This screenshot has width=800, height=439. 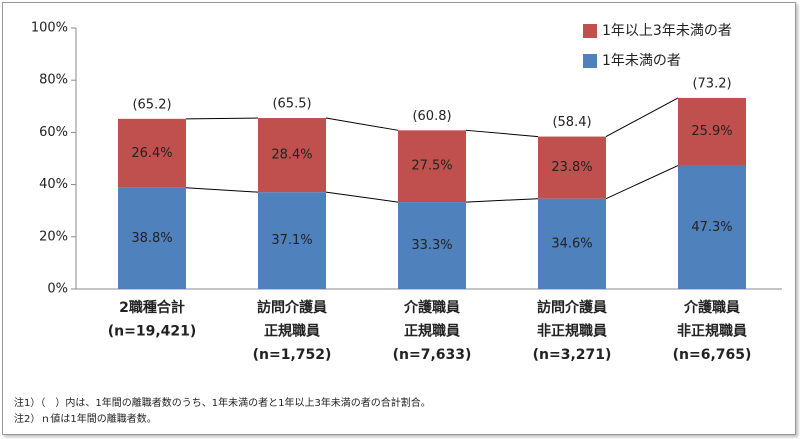 What do you see at coordinates (572, 355) in the screenshot?
I see `x-tick-label: (n=3,271)` at bounding box center [572, 355].